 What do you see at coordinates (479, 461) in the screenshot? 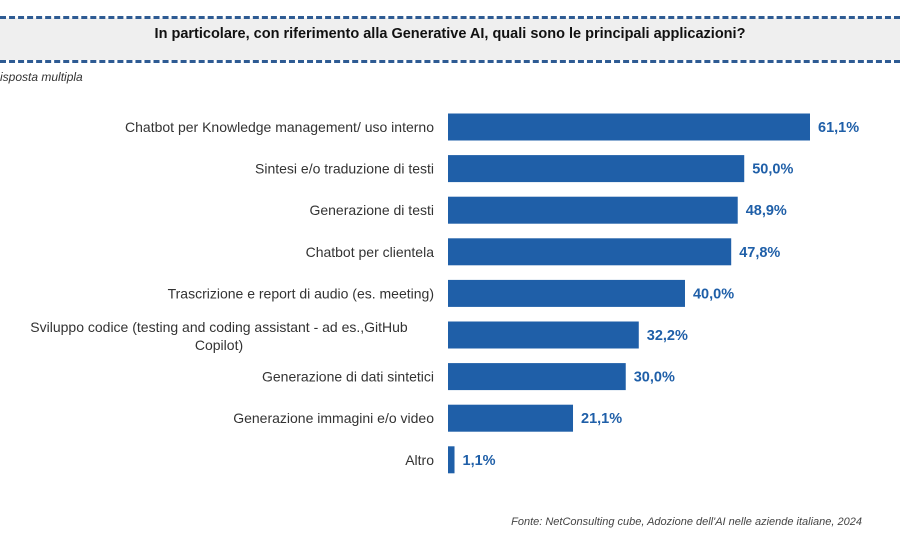
I see `value-label-9: 1,1%` at bounding box center [479, 461].